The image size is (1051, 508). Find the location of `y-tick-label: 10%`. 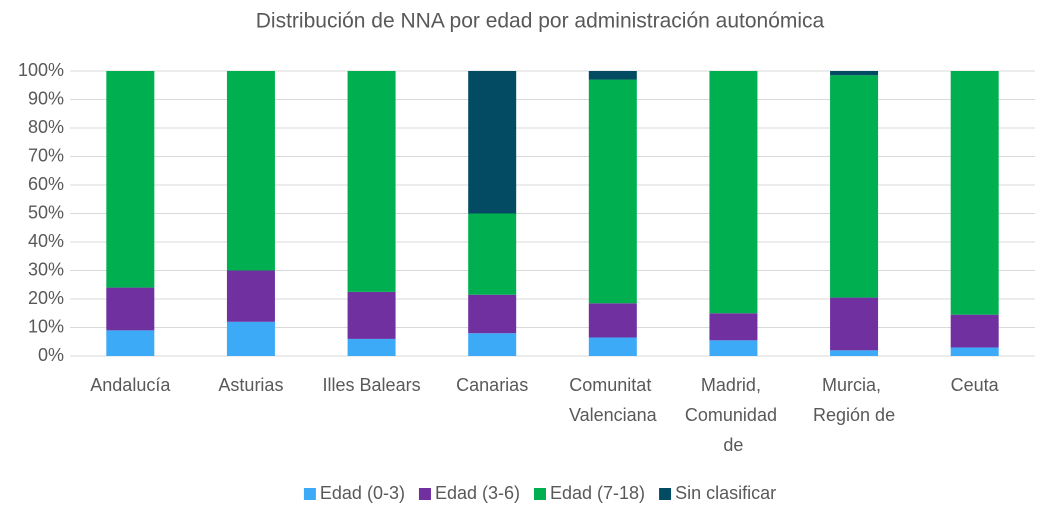

y-tick-label: 10% is located at coordinates (46, 326).